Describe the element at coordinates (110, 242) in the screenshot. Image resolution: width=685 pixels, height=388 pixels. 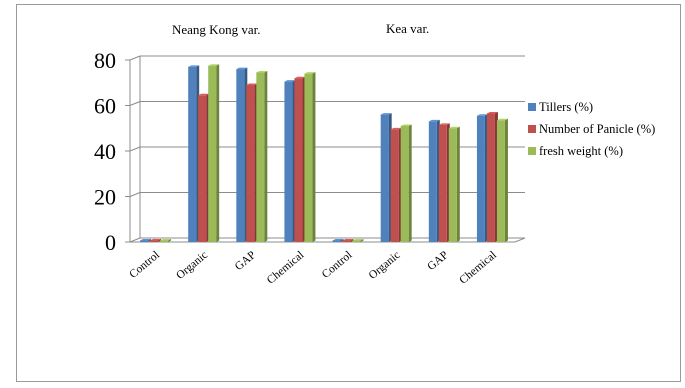
I see `y-tick-label-0: 0` at that location.